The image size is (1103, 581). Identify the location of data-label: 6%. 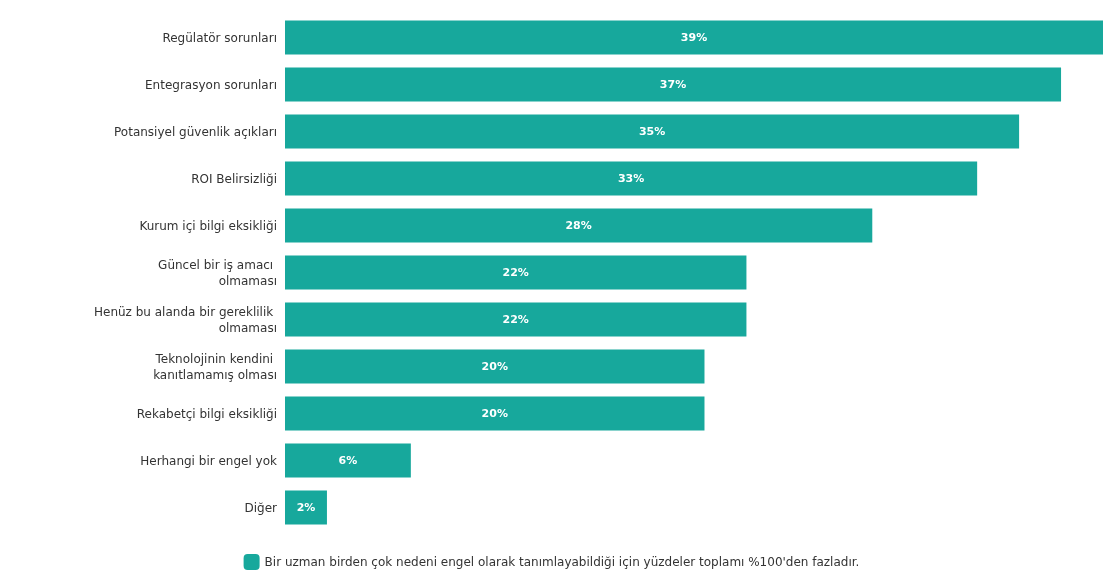
(348, 460).